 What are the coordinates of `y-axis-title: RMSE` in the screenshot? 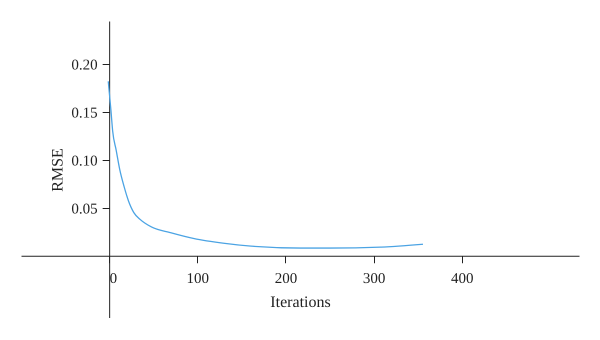 It's located at (57, 170).